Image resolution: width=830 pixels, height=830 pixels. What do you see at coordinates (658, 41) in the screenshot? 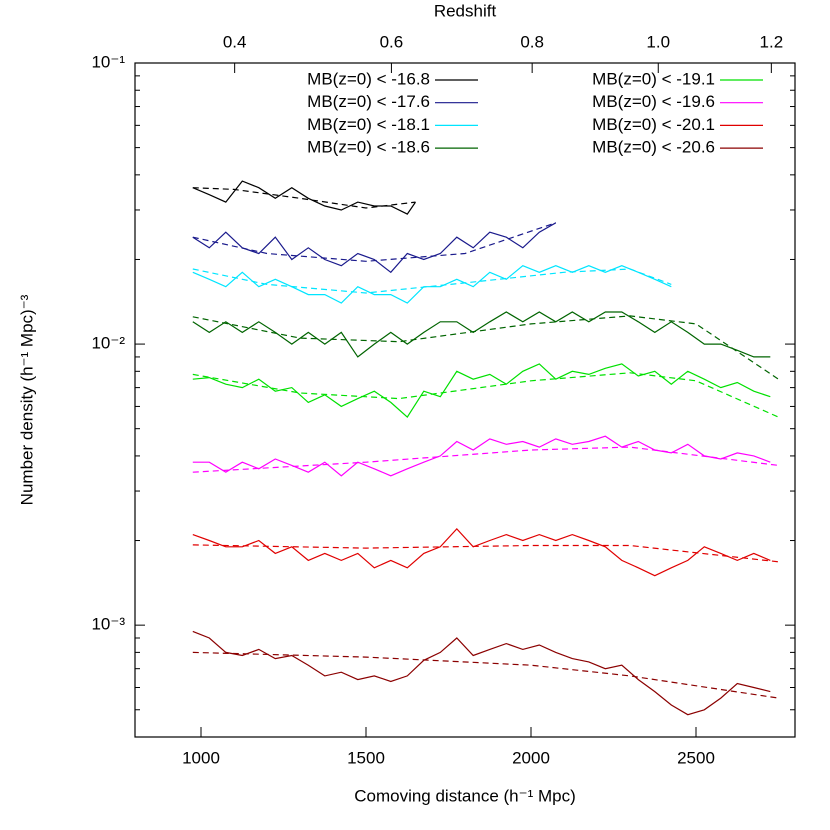
I see `x2-tick-label: 1.0` at bounding box center [658, 41].